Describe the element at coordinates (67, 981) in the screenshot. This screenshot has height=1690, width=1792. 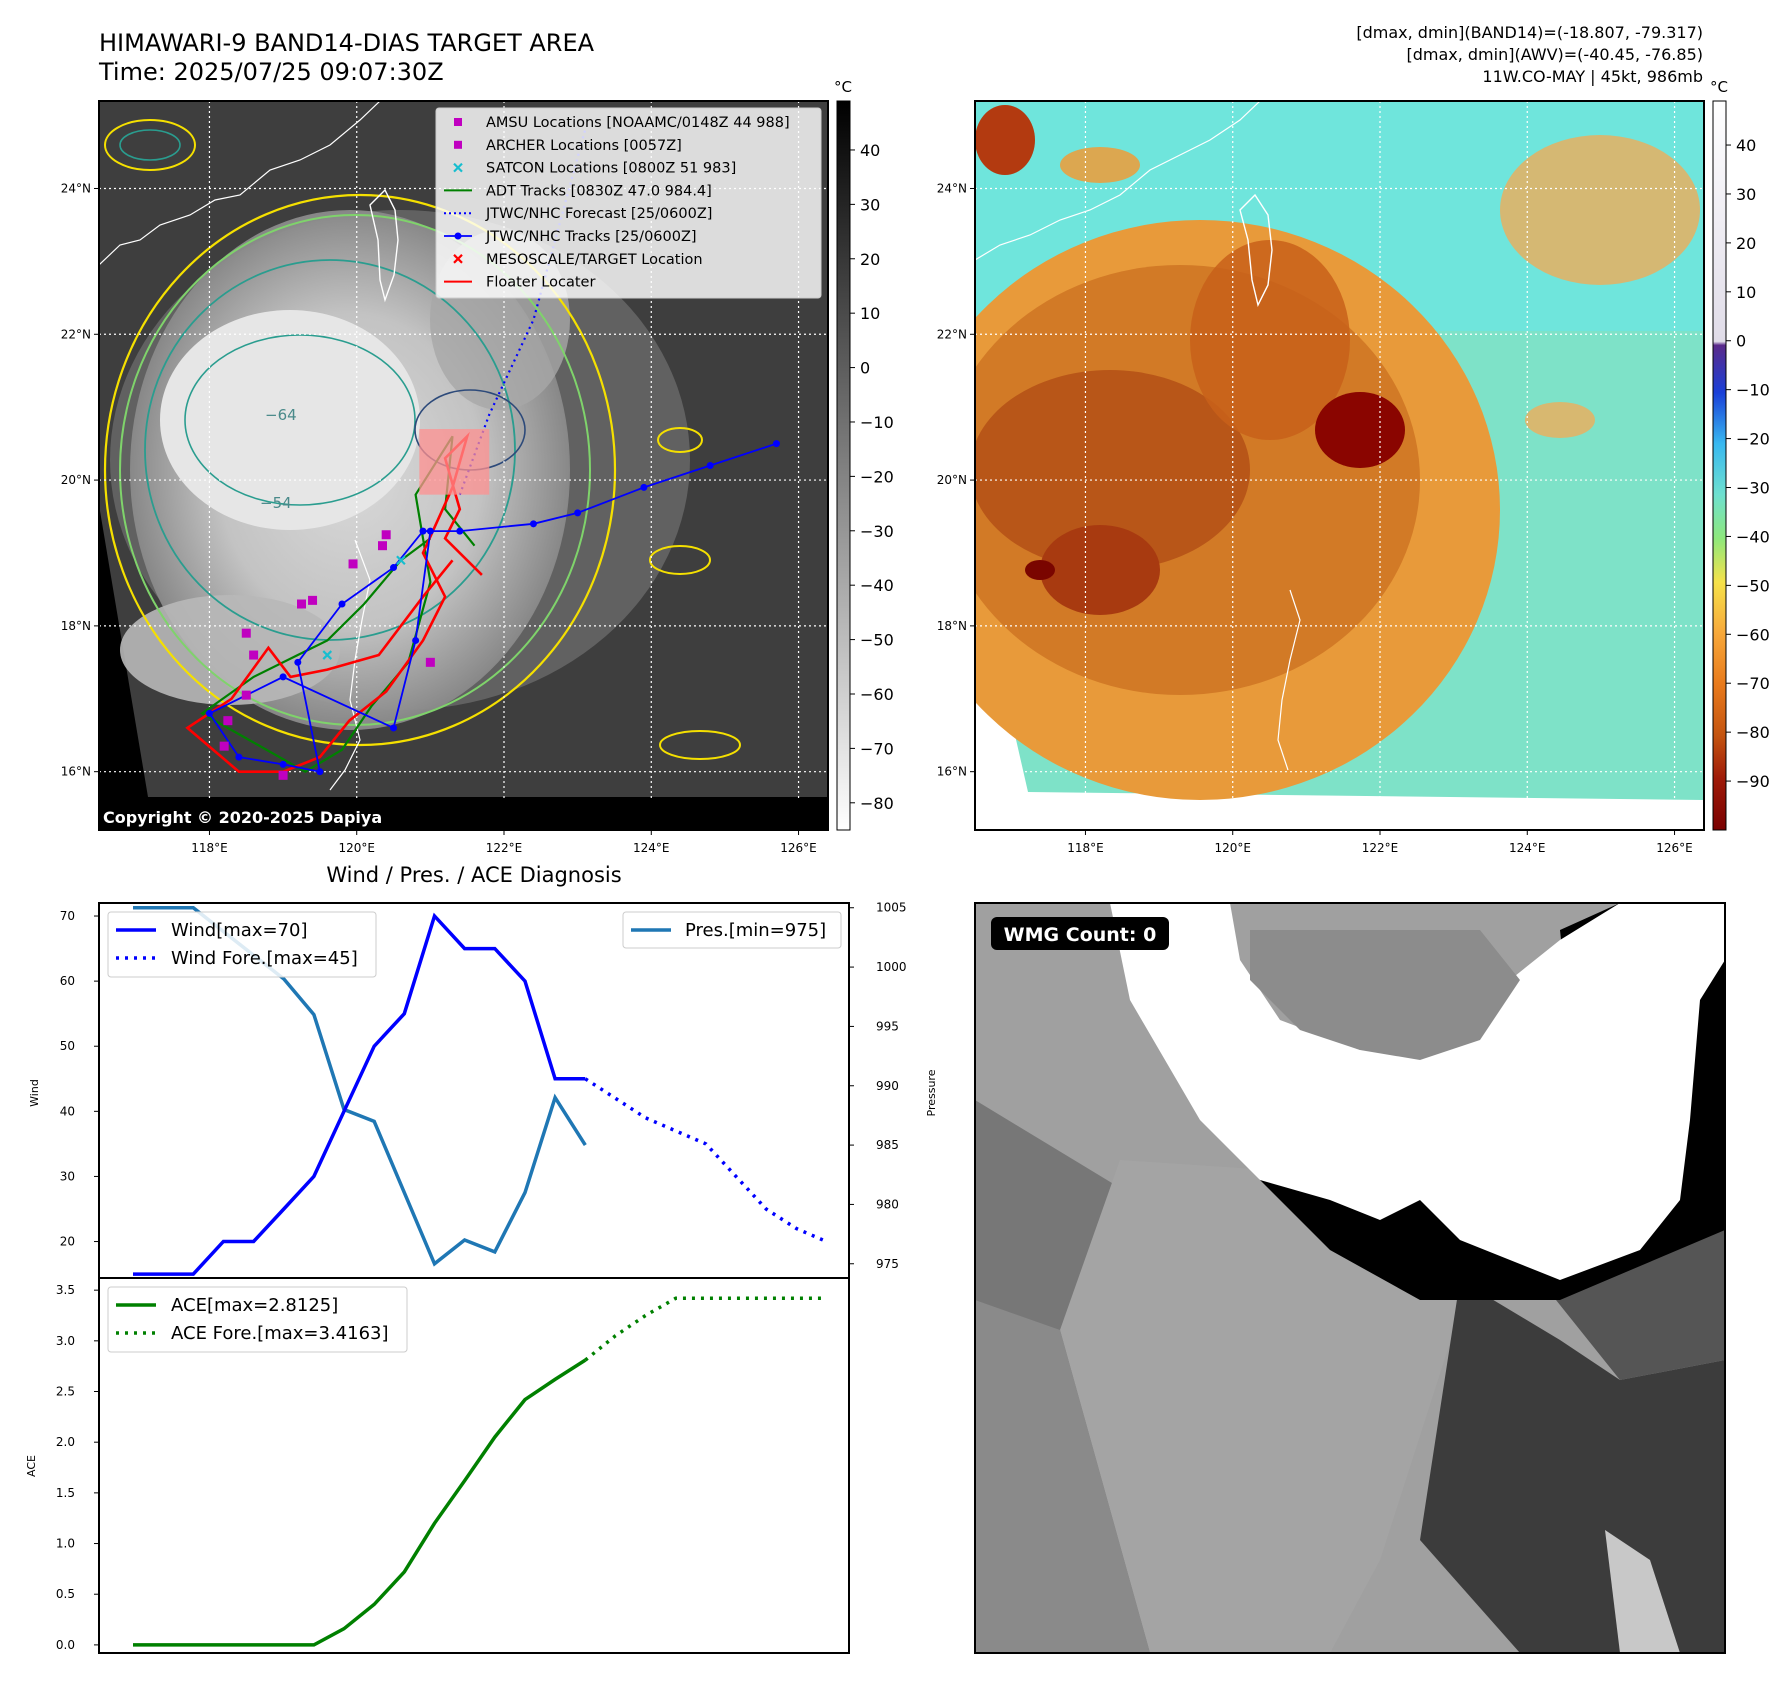
I see `wind-tick-label: 60` at that location.